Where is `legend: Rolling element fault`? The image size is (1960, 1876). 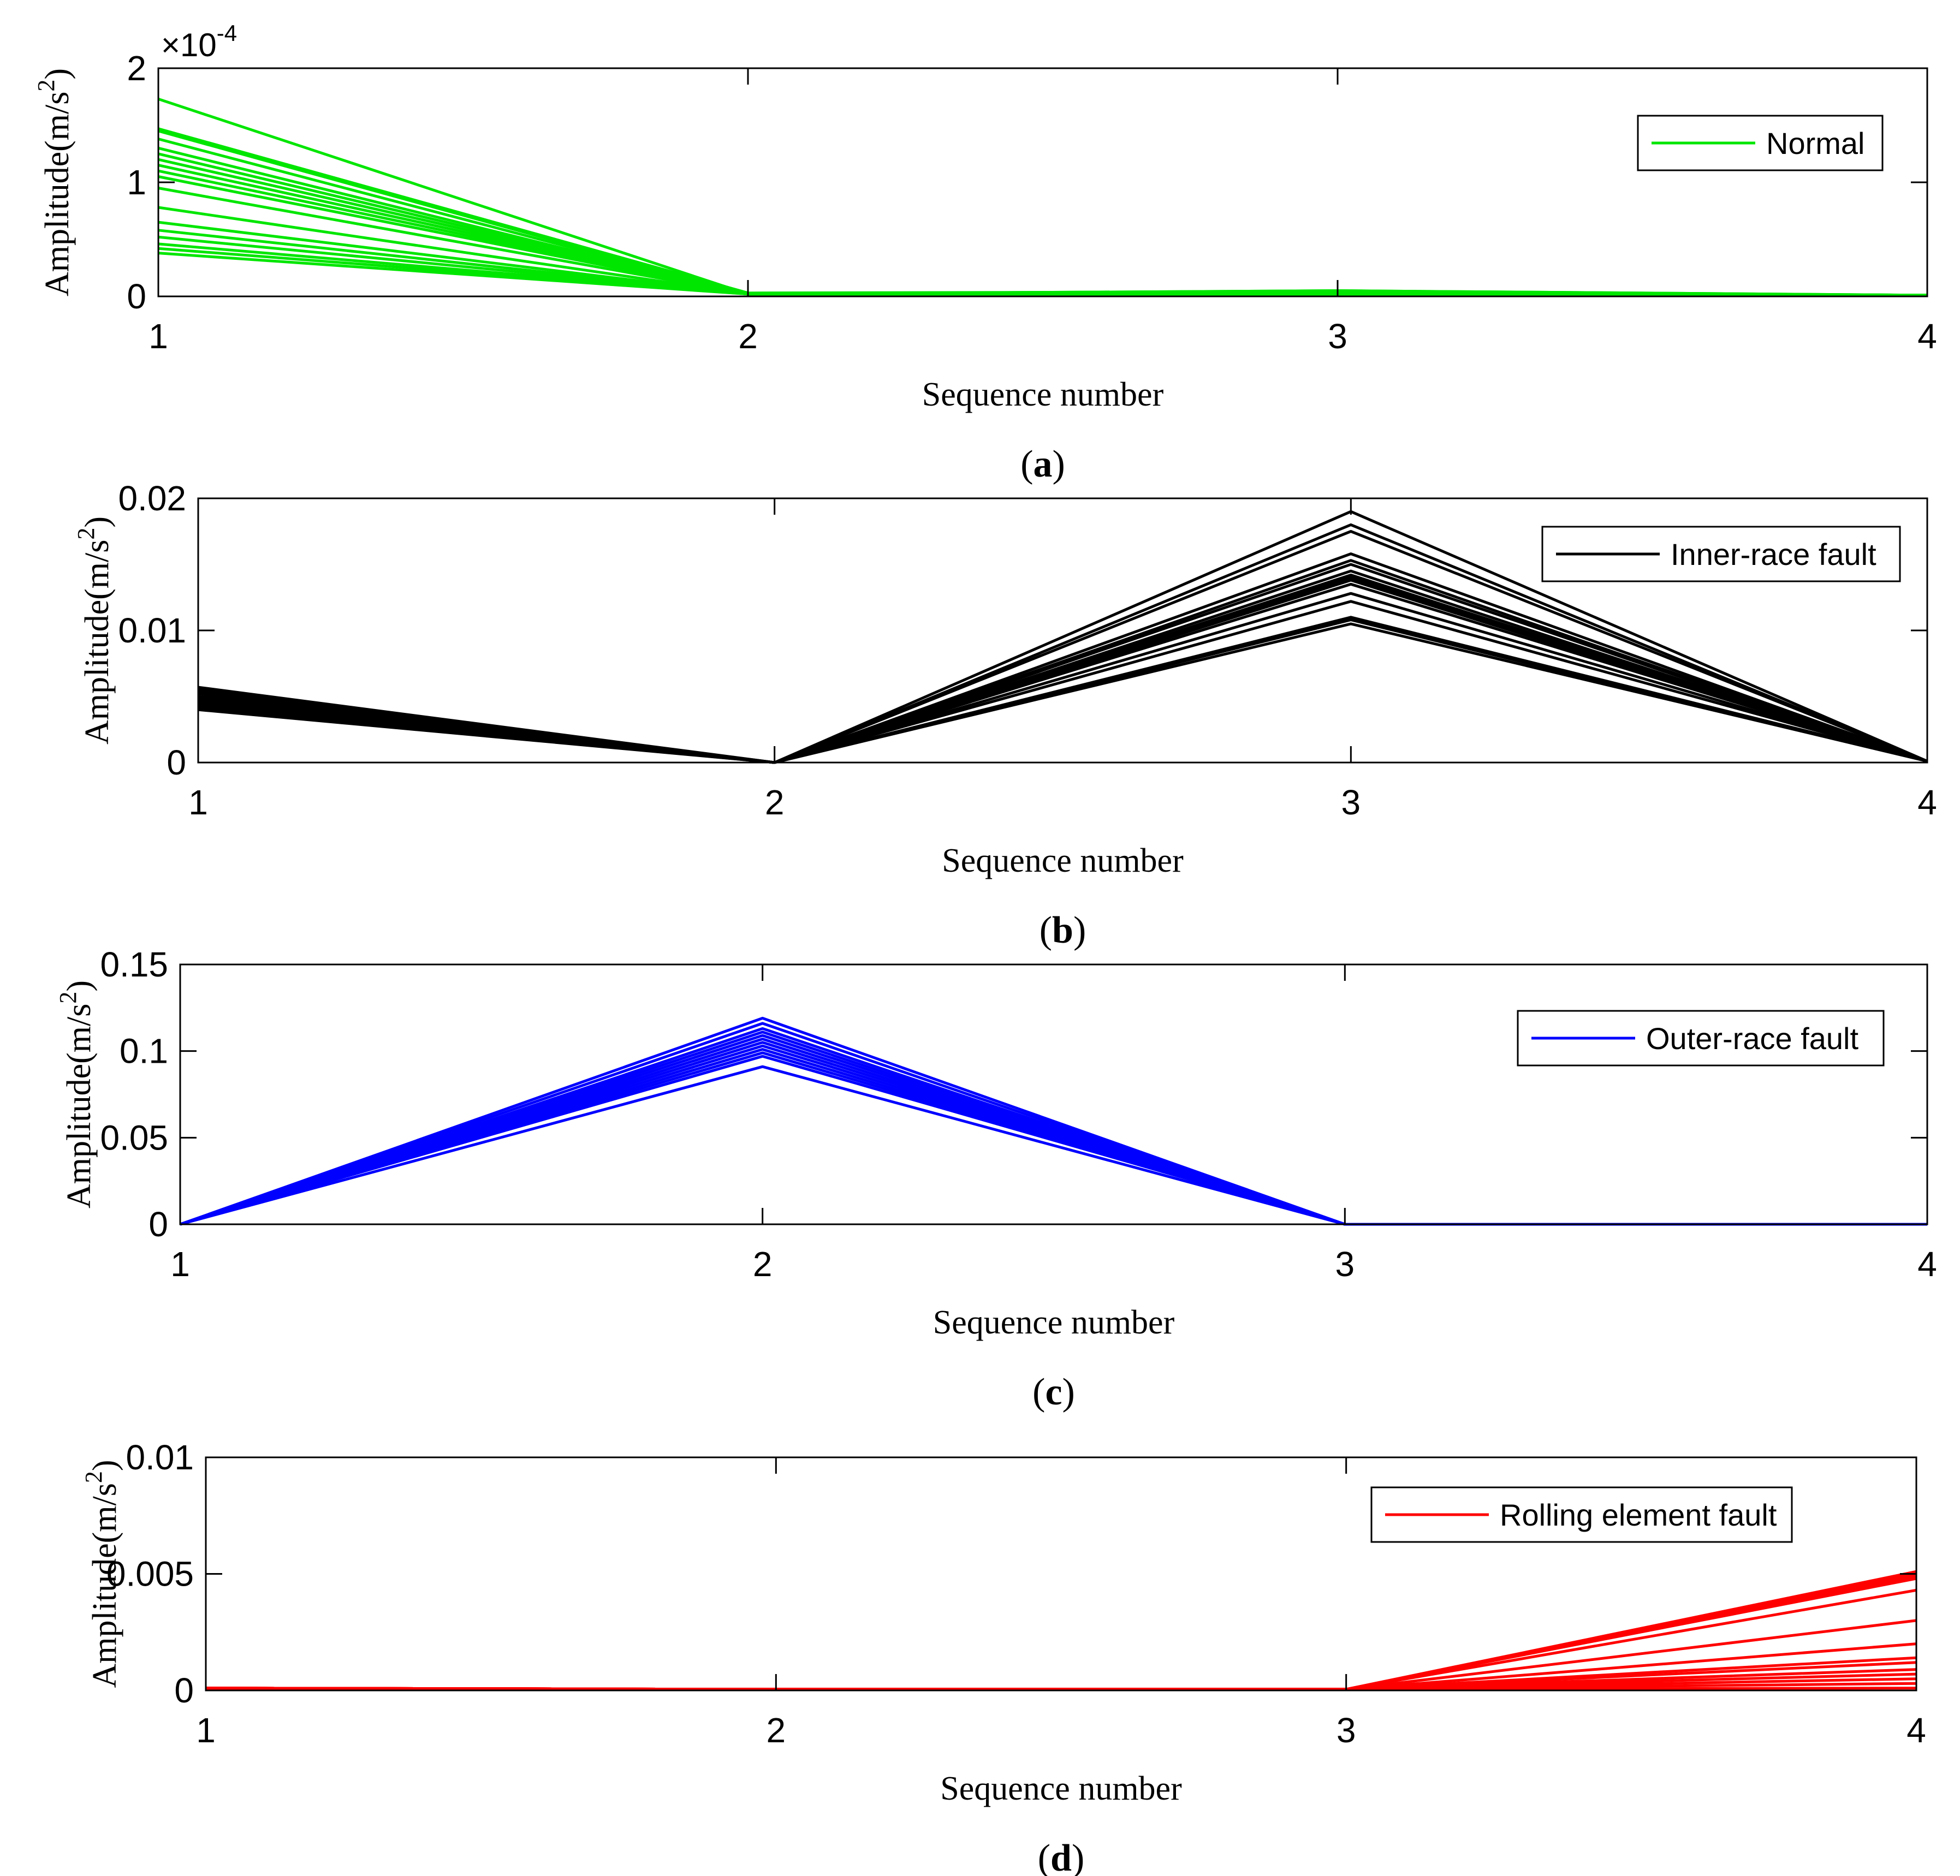 legend: Rolling element fault is located at coordinates (1581, 1514).